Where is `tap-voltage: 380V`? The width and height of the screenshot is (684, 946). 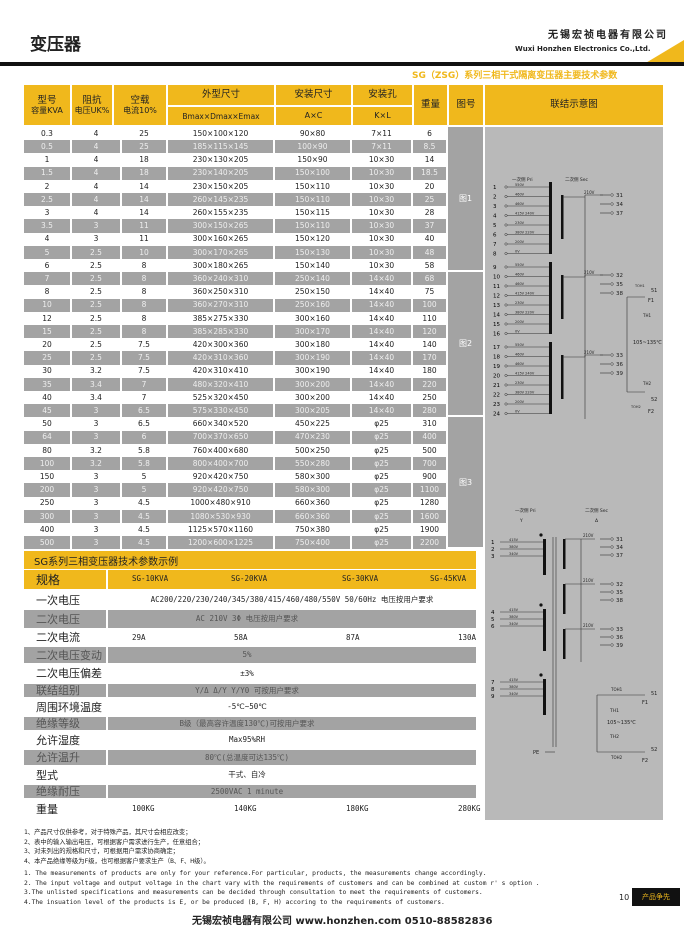
tap-voltage: 380V is located at coordinates (514, 547).